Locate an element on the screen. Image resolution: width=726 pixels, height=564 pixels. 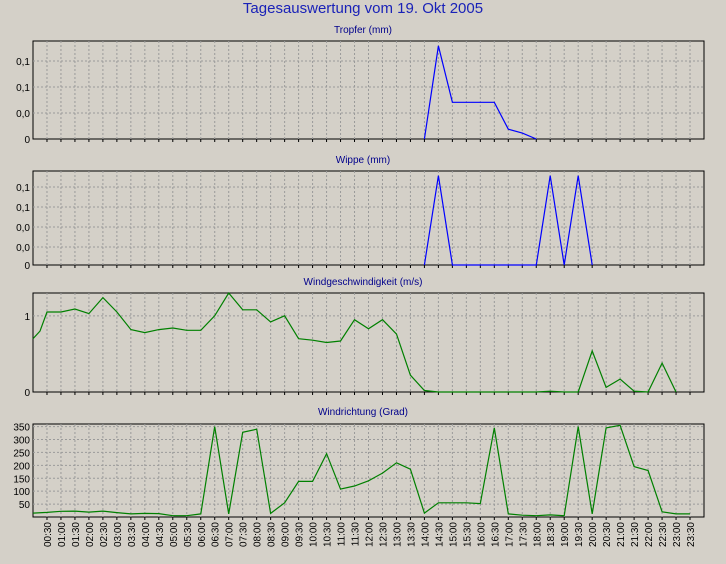
x-tick-label: 09:30 is located at coordinates (300, 534).